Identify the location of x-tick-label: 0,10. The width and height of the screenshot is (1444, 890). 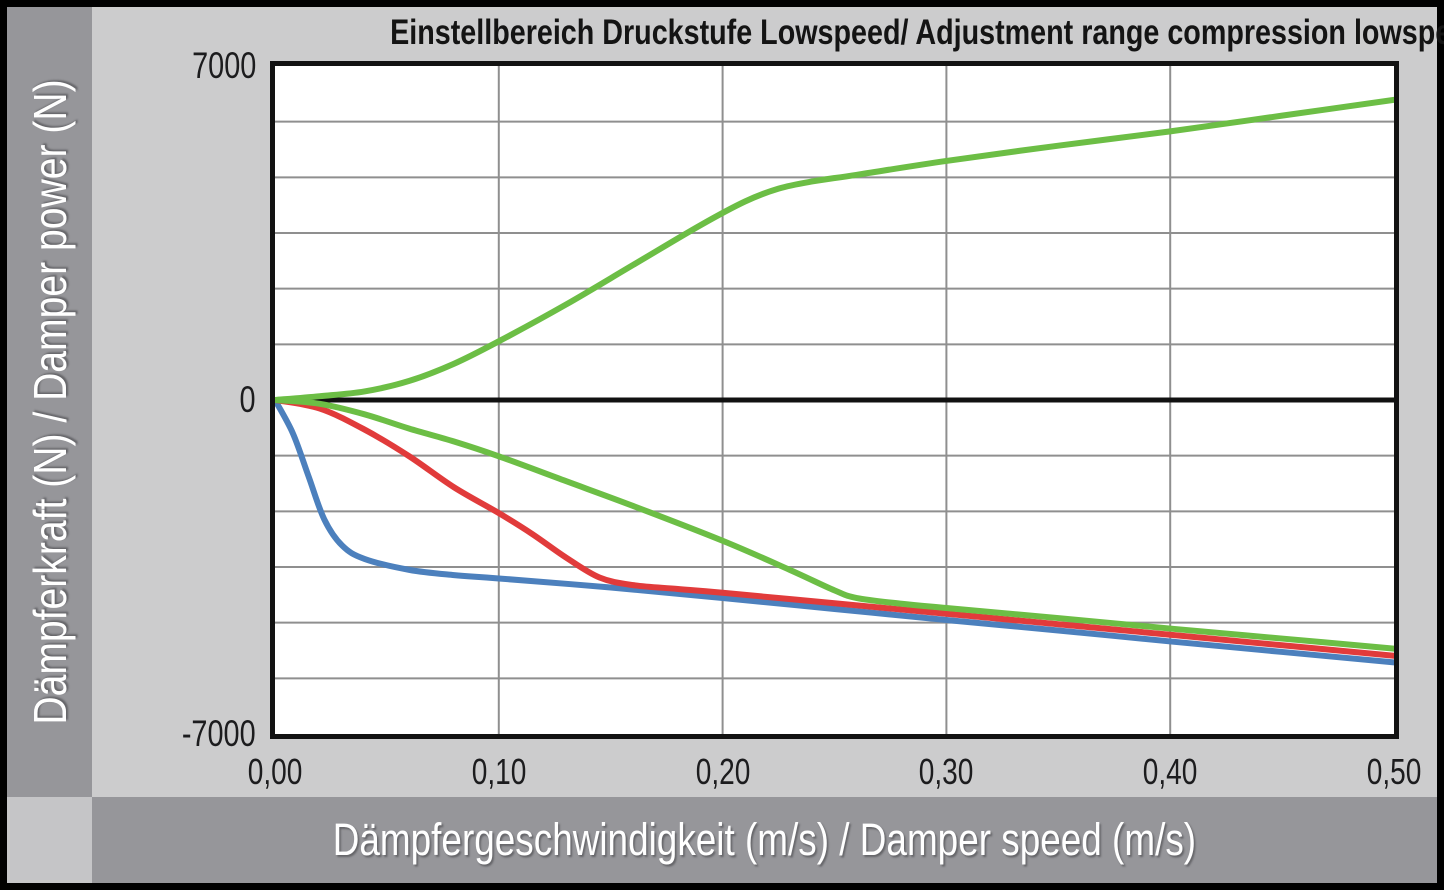
(499, 772).